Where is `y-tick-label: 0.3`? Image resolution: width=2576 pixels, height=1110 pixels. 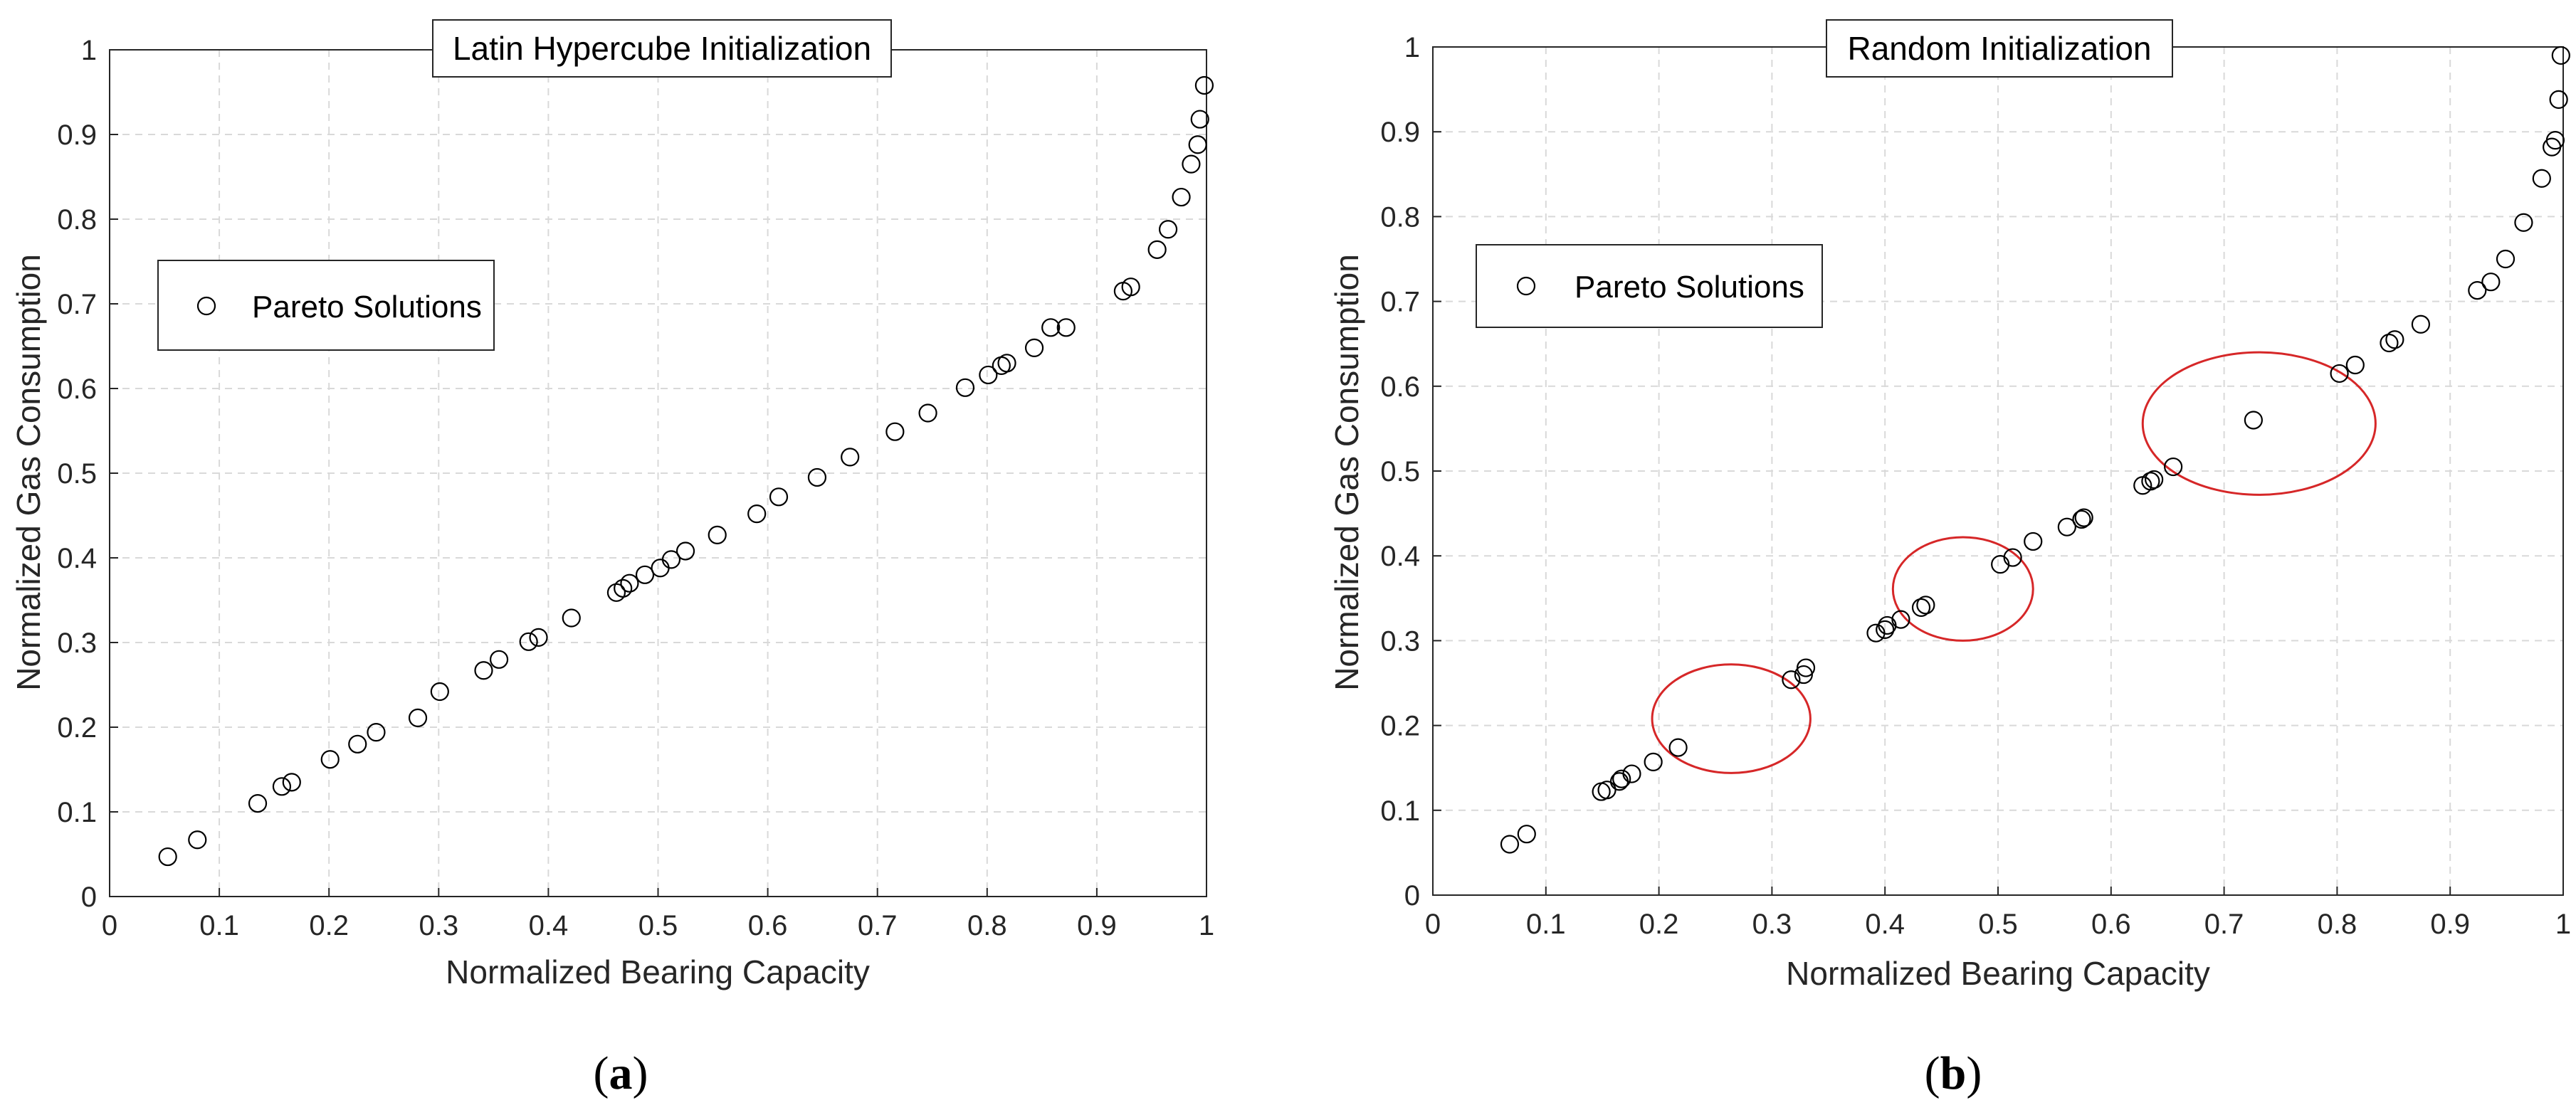
y-tick-label: 0.3 is located at coordinates (1400, 641).